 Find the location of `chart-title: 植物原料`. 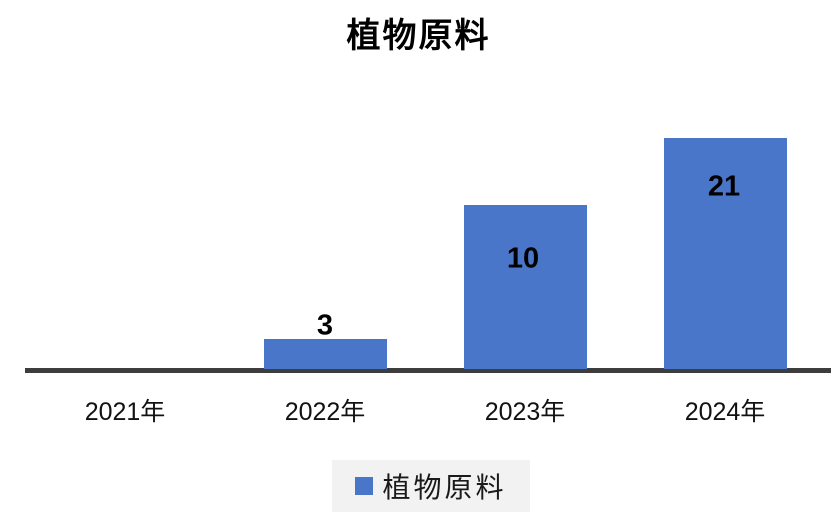

chart-title: 植物原料 is located at coordinates (418, 36).